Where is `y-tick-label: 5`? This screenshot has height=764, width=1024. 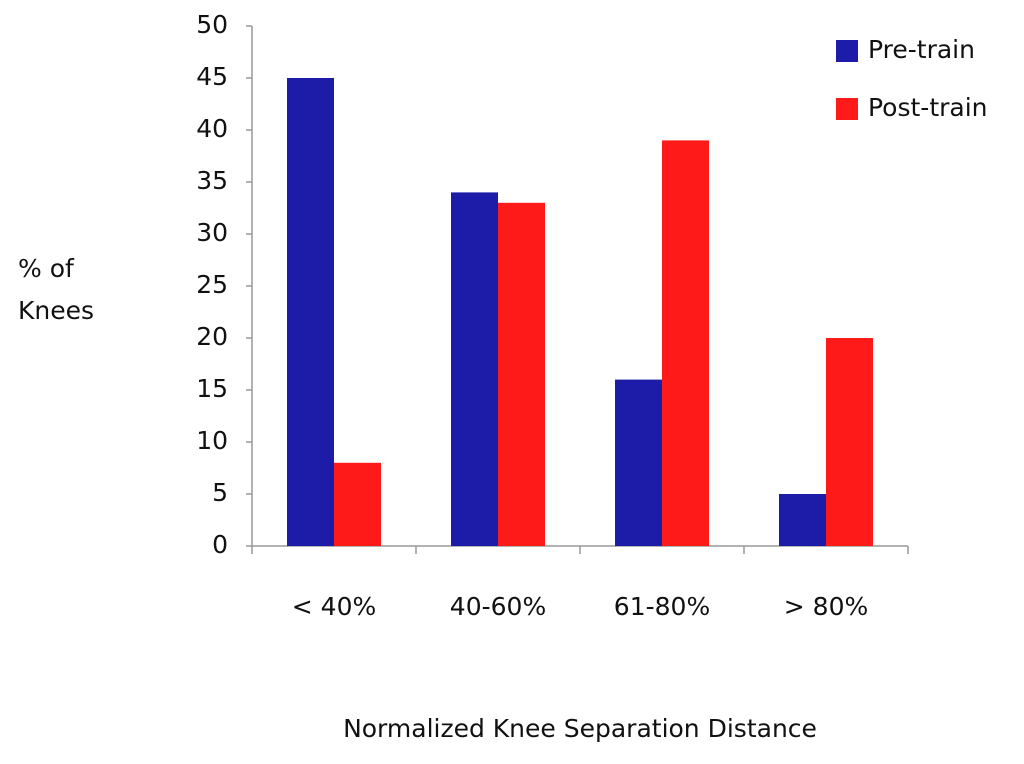 y-tick-label: 5 is located at coordinates (220, 492).